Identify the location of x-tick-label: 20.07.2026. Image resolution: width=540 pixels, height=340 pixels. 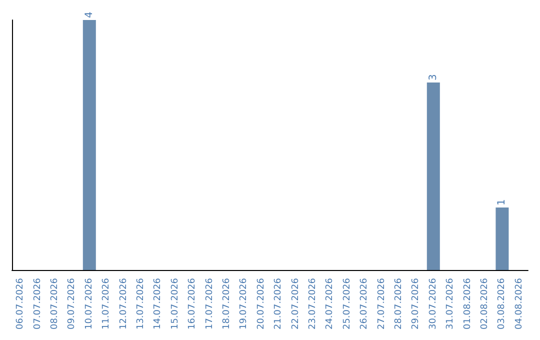
(261, 304).